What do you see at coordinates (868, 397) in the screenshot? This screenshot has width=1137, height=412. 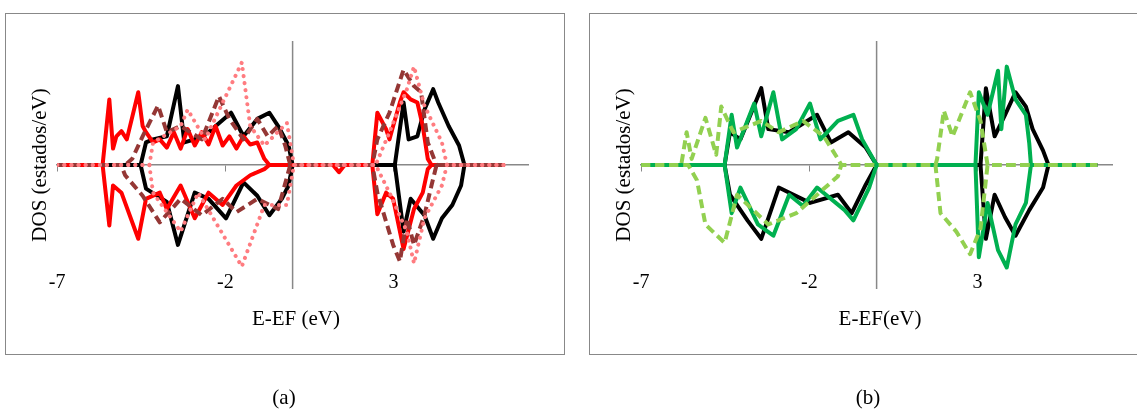 I see `text: (b)` at bounding box center [868, 397].